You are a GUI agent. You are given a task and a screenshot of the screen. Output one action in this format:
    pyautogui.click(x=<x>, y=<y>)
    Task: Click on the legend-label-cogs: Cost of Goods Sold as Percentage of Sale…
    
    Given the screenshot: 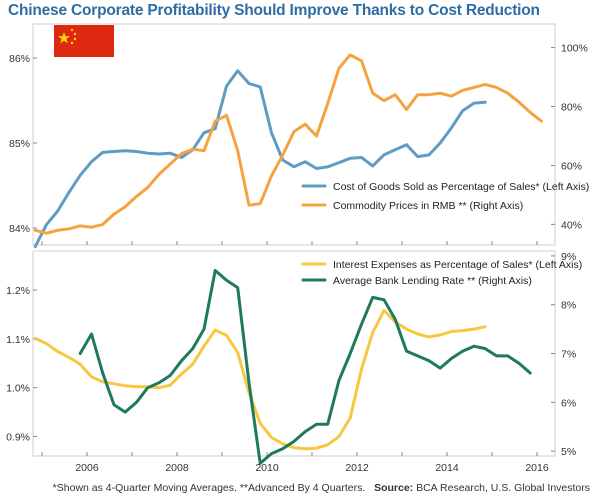 What is the action you would take?
    pyautogui.click(x=461, y=187)
    